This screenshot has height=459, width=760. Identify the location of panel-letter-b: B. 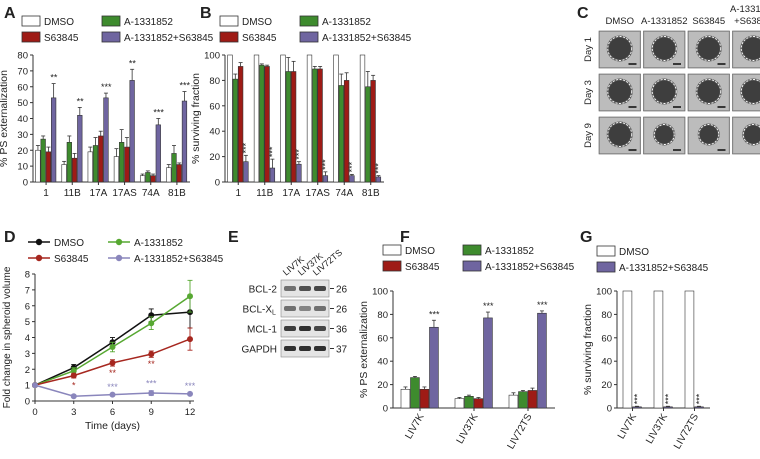
(206, 13).